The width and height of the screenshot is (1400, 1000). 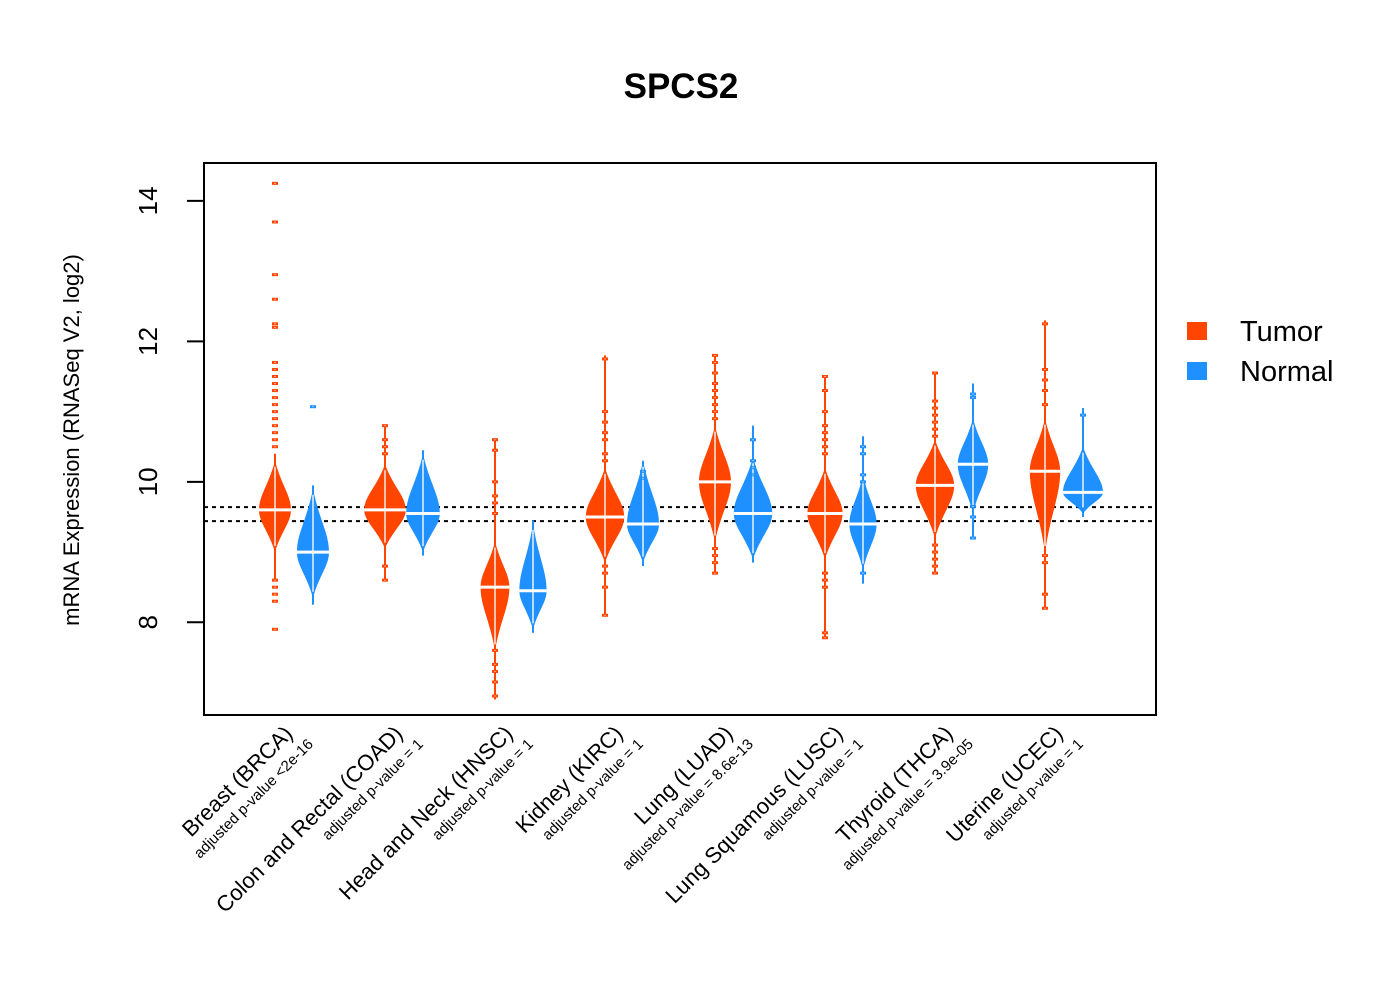 What do you see at coordinates (148, 200) in the screenshot?
I see `y-tick-label: 14` at bounding box center [148, 200].